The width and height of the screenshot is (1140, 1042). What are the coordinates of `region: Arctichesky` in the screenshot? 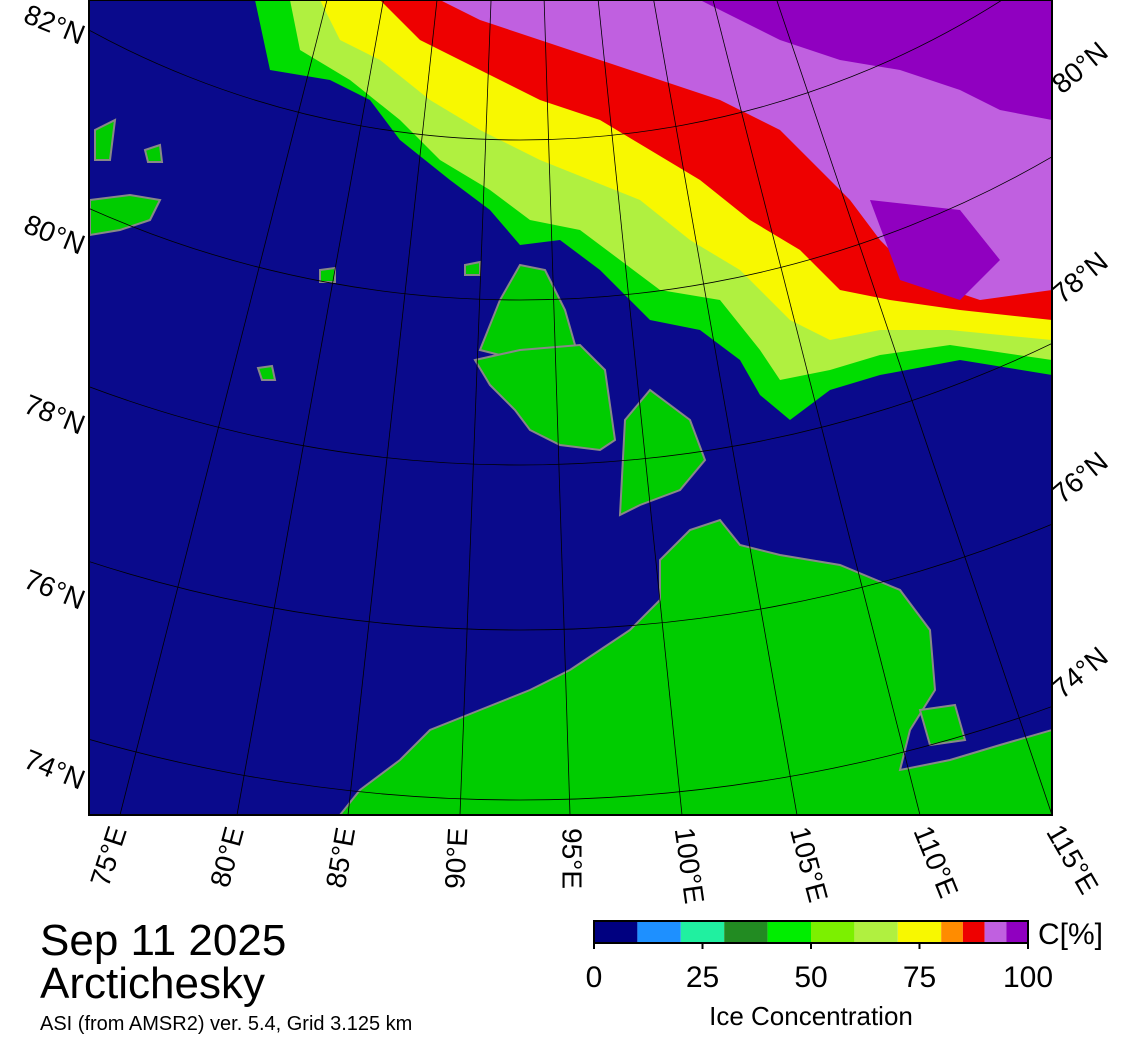 It's located at (152, 983).